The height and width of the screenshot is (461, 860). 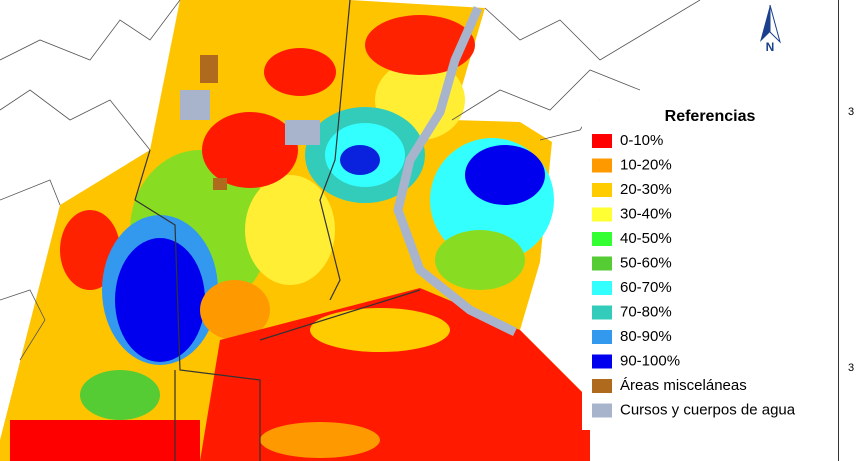 I want to click on legend-label: 80-90%, so click(x=646, y=336).